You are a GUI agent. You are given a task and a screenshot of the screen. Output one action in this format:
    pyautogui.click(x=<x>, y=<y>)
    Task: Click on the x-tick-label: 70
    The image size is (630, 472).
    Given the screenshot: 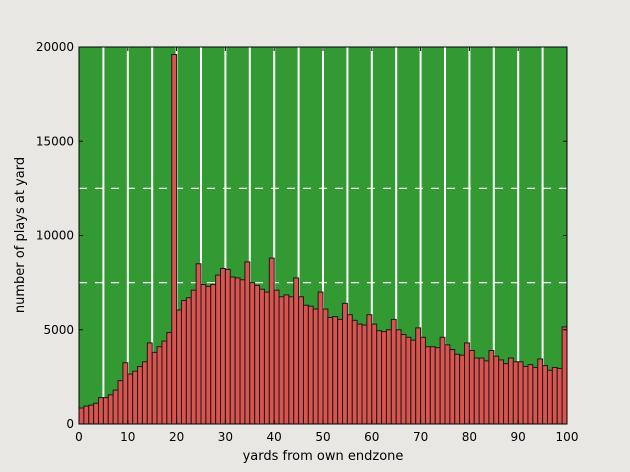 What is the action you would take?
    pyautogui.click(x=420, y=437)
    